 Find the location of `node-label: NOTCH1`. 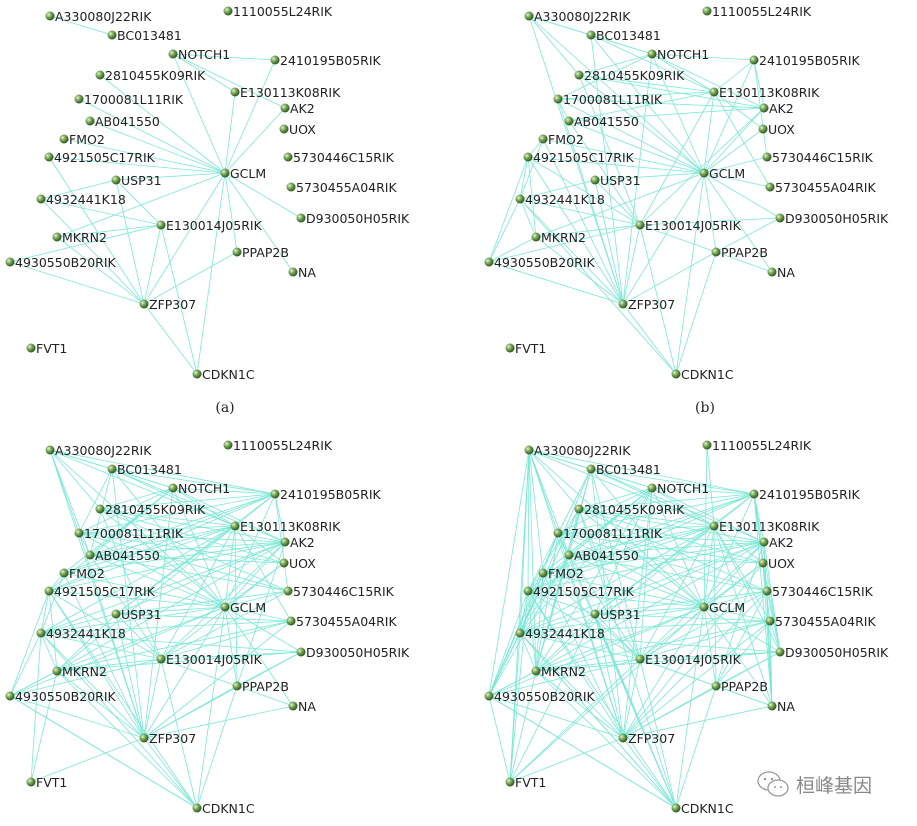

node-label: NOTCH1 is located at coordinates (204, 488).